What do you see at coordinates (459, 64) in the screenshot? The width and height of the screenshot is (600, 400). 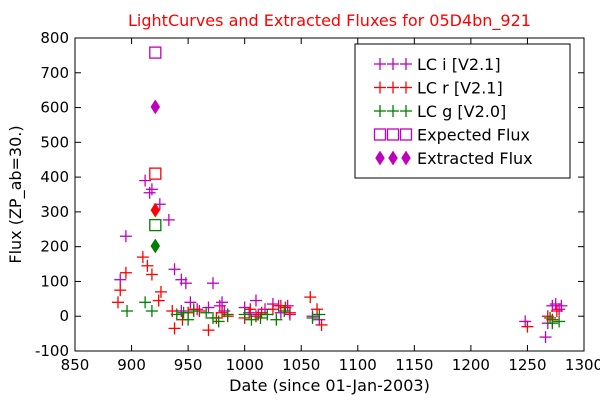 I see `legend-label: LC i [V2.1]` at bounding box center [459, 64].